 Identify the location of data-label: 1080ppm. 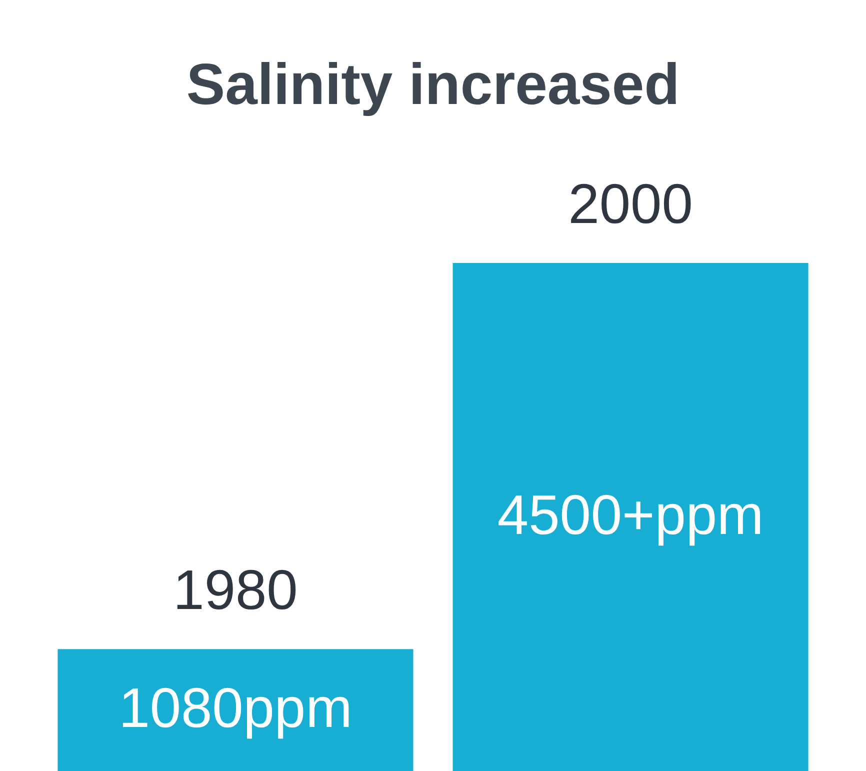
(235, 708).